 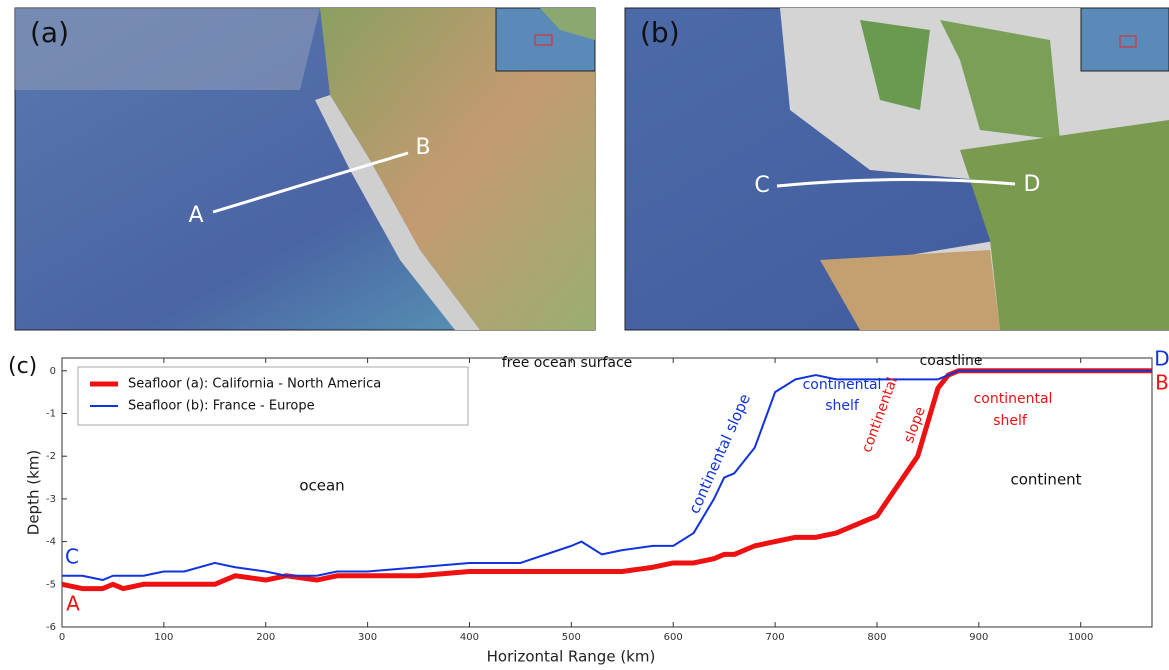 What do you see at coordinates (51, 499) in the screenshot?
I see `y-tick-label: -3` at bounding box center [51, 499].